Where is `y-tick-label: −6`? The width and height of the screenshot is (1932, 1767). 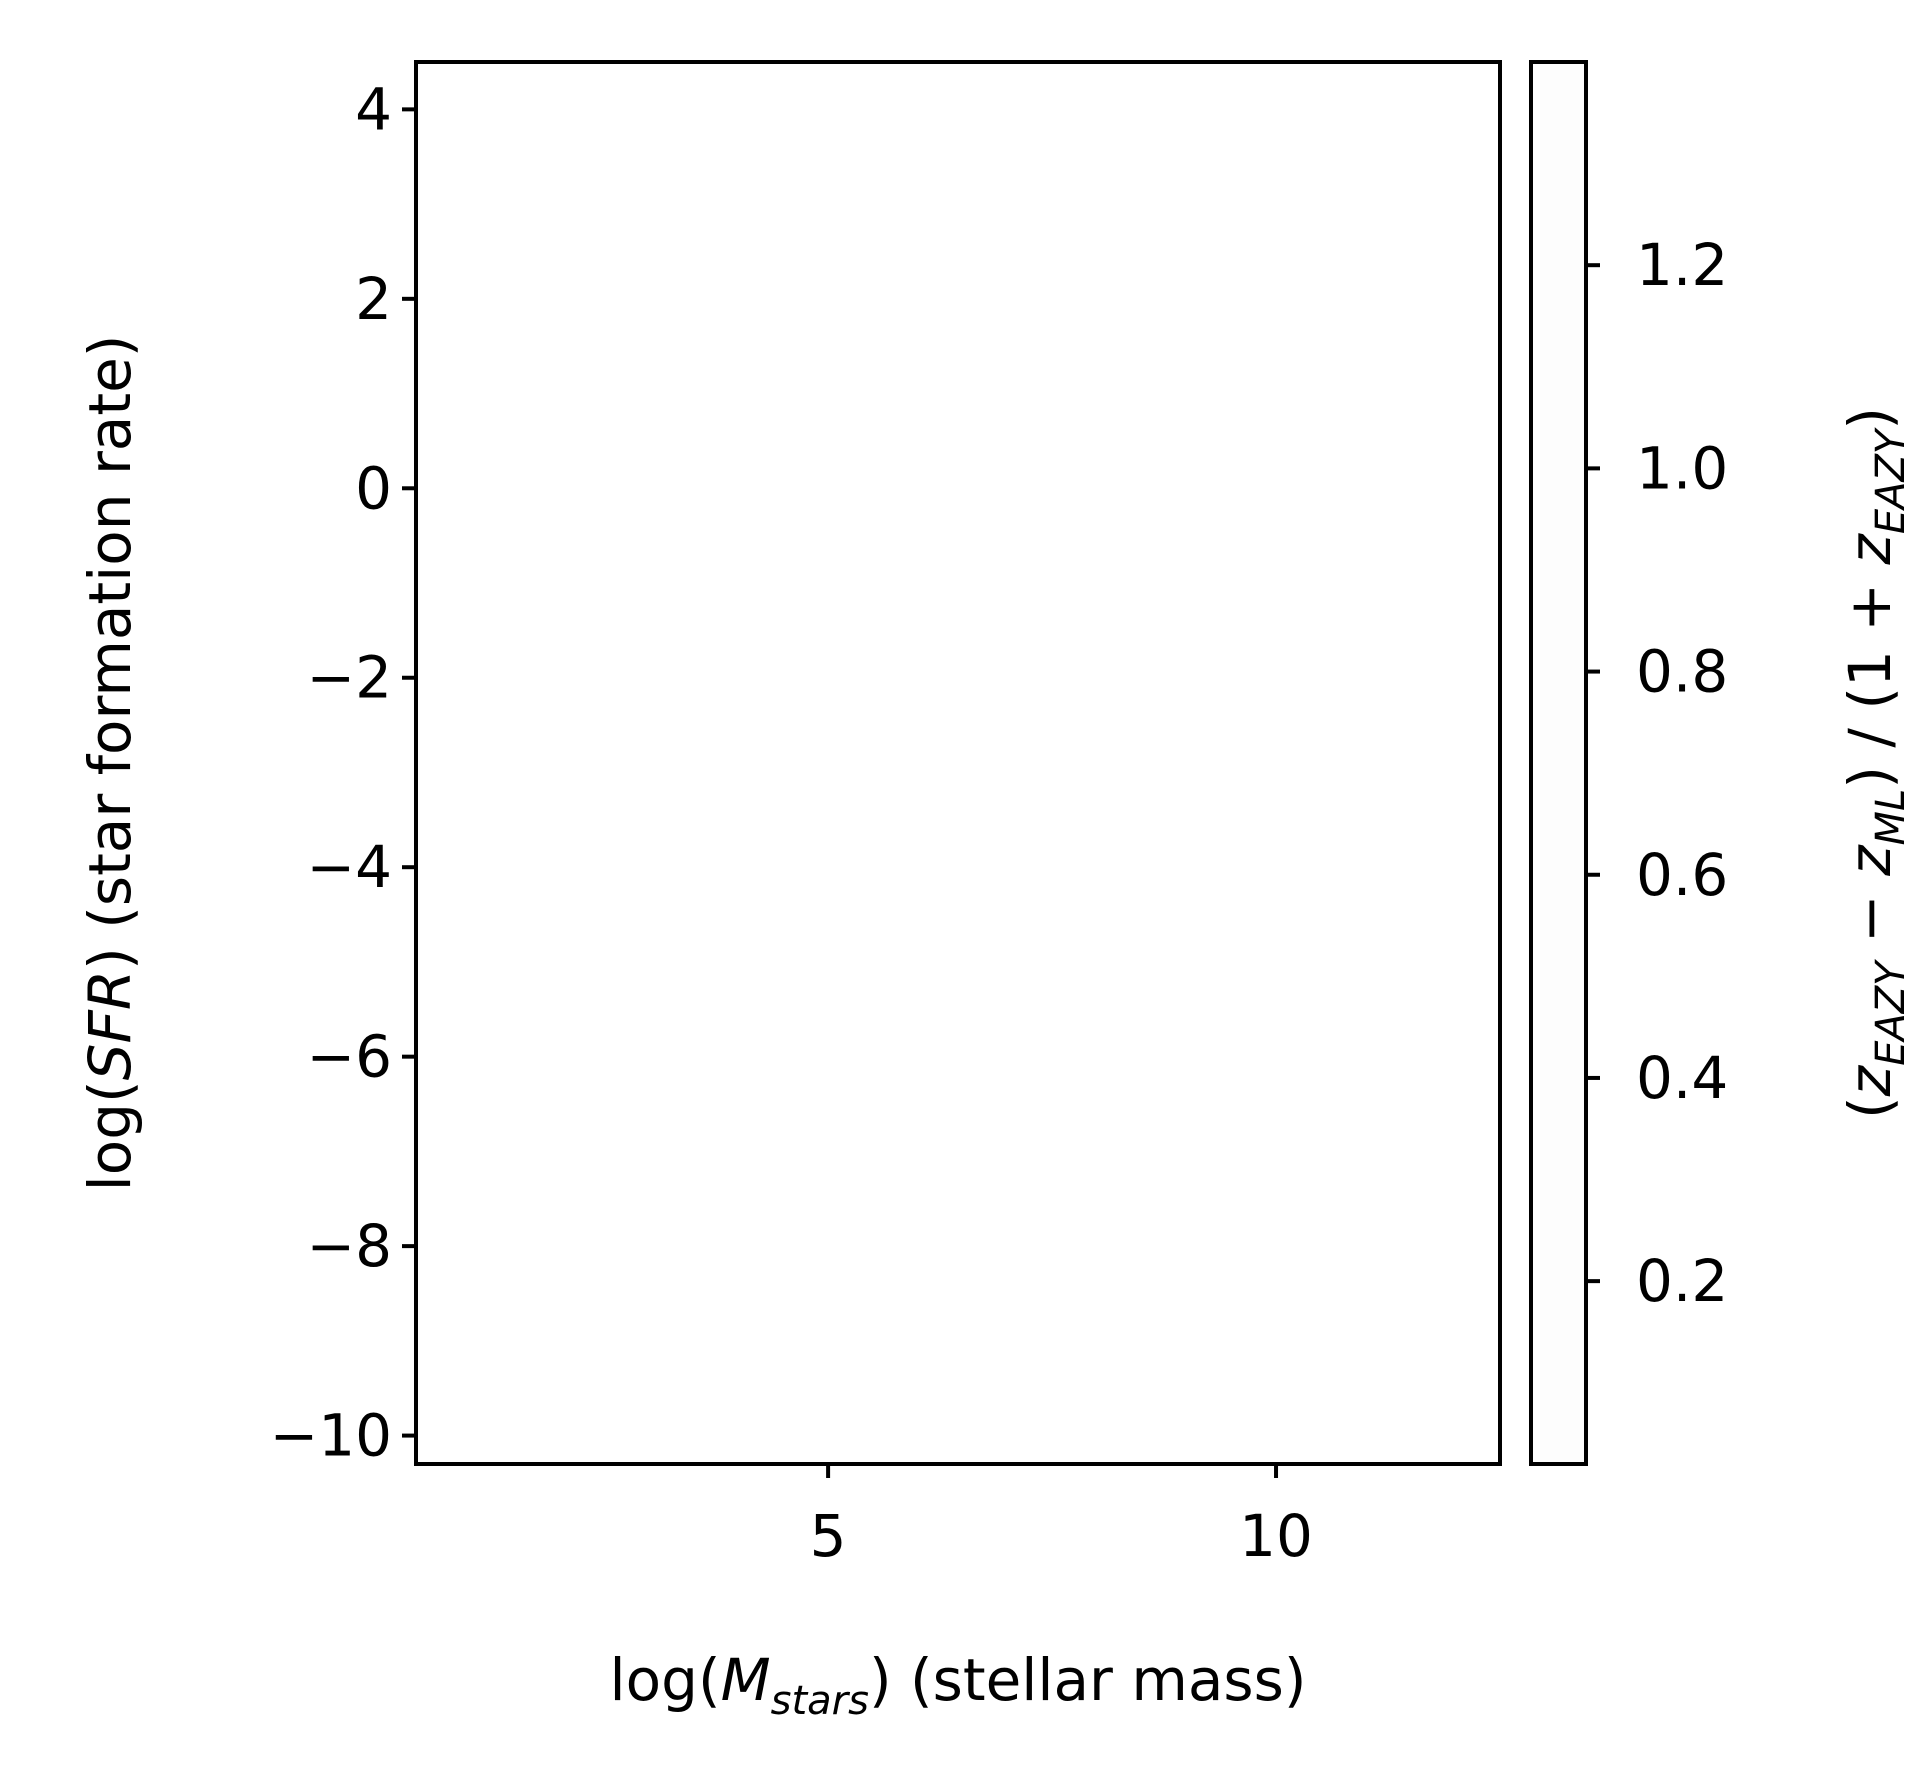
y-tick-label: −6 is located at coordinates (350, 1057).